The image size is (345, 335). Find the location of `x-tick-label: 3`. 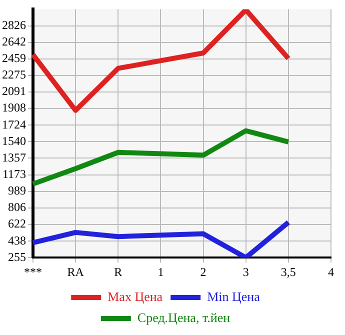

x-tick-label: 3 is located at coordinates (245, 271).